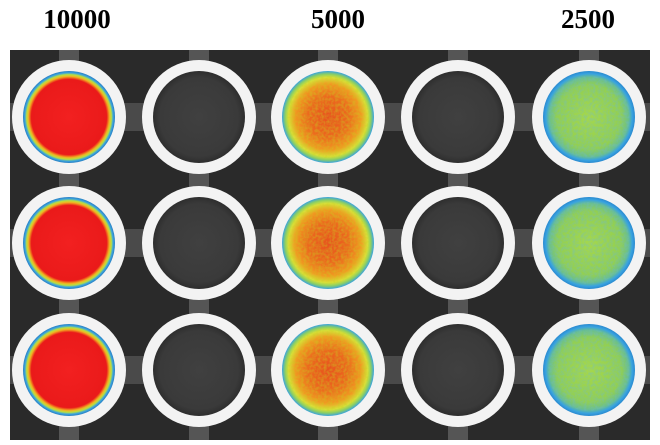 Image resolution: width=660 pixels, height=445 pixels. I want to click on well-r3-c5, so click(589, 370).